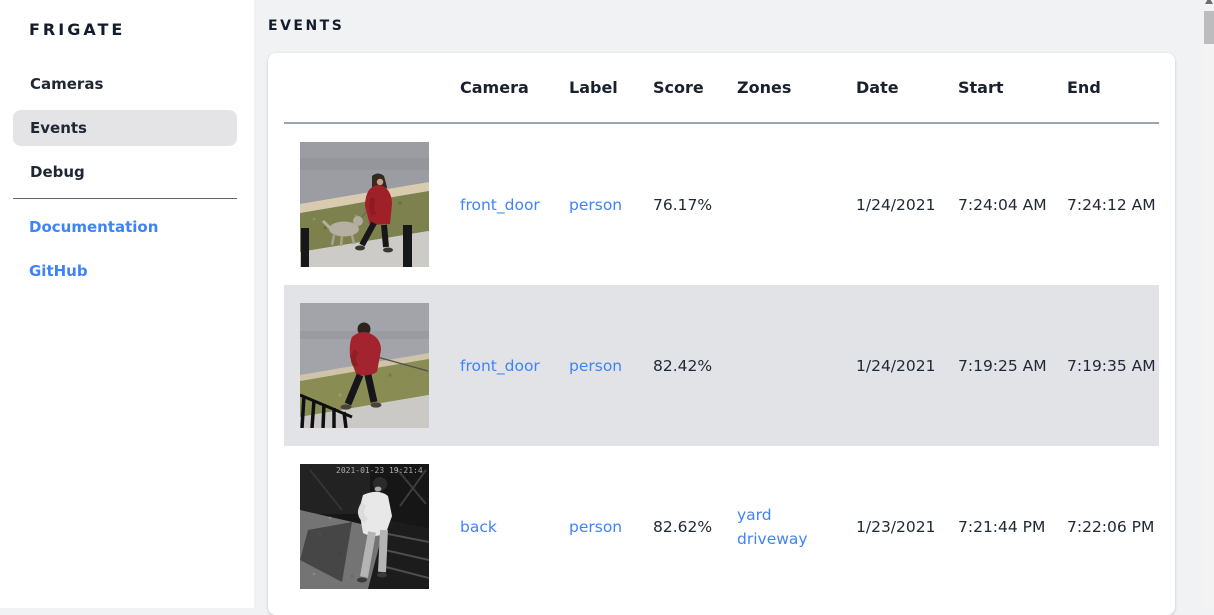  I want to click on page-title: EVENTS, so click(306, 26).